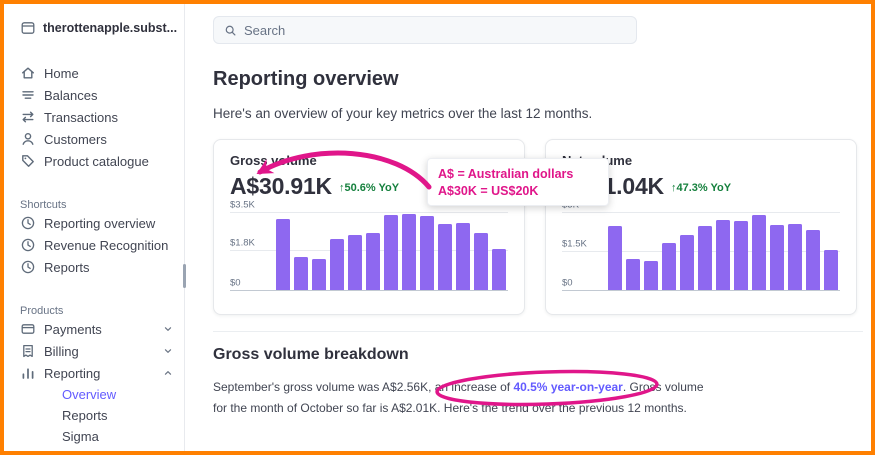 The width and height of the screenshot is (875, 455). I want to click on sidebar-item-label: Home, so click(61, 73).